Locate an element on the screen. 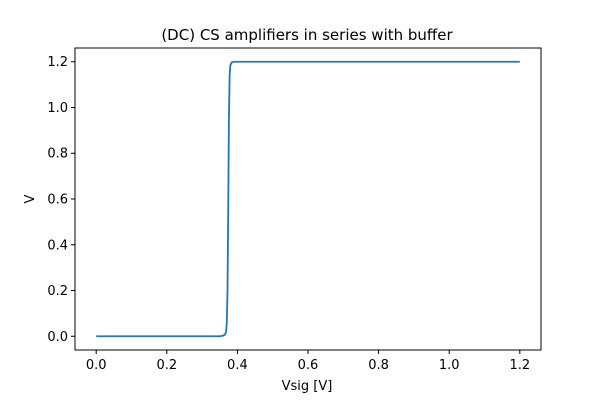 The width and height of the screenshot is (600, 400). x-tick-label: 0.8 is located at coordinates (378, 365).